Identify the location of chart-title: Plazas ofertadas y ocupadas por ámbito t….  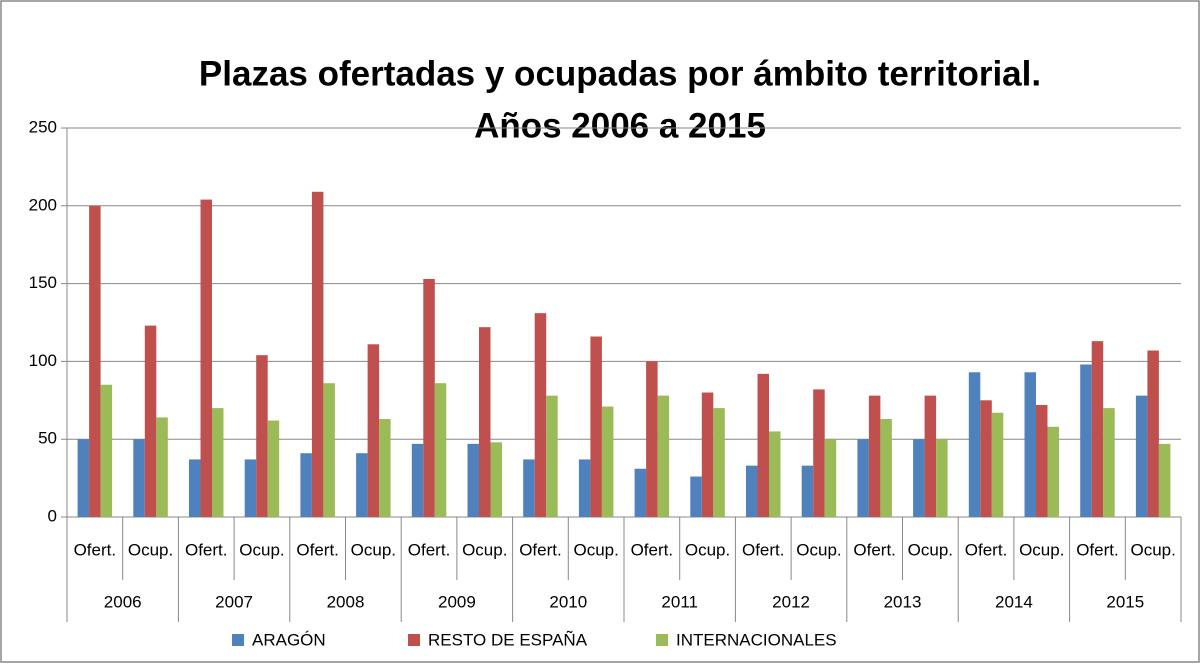
(620, 73).